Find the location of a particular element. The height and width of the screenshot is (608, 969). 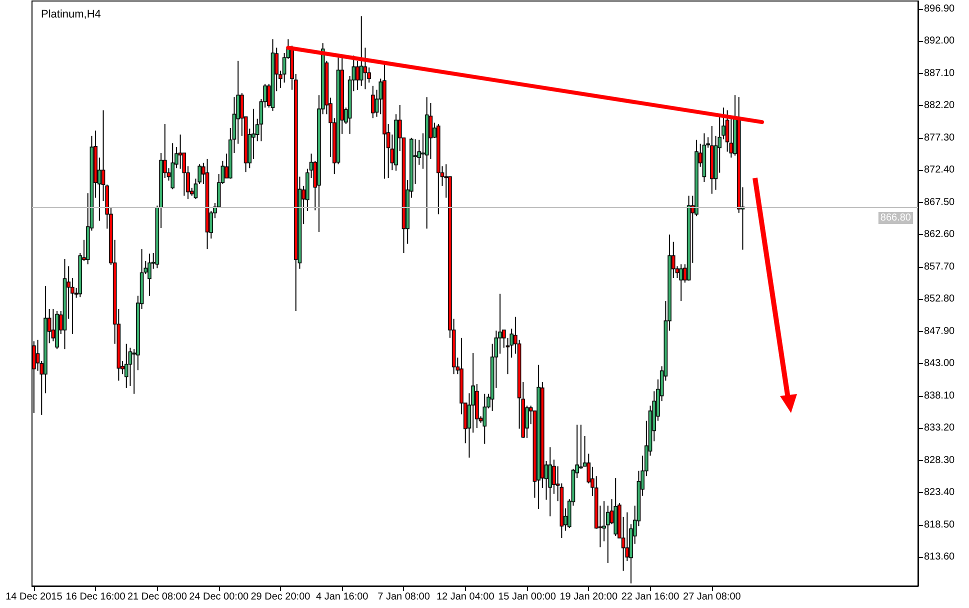

x-tick-label: 14 Dec 2015 is located at coordinates (34, 597).